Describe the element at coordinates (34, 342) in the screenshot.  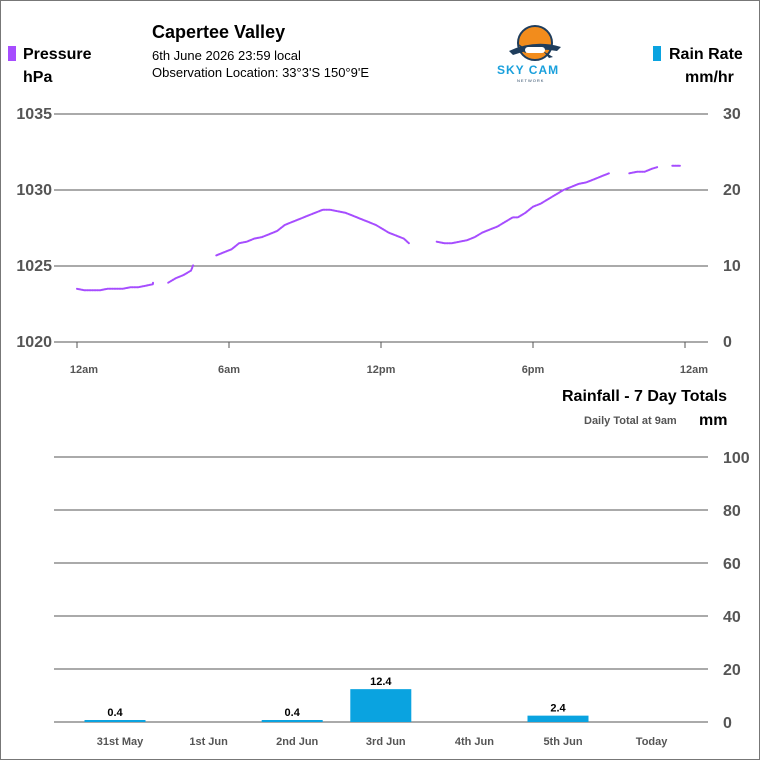
I see `pressure-y-tick-label: 1020` at that location.